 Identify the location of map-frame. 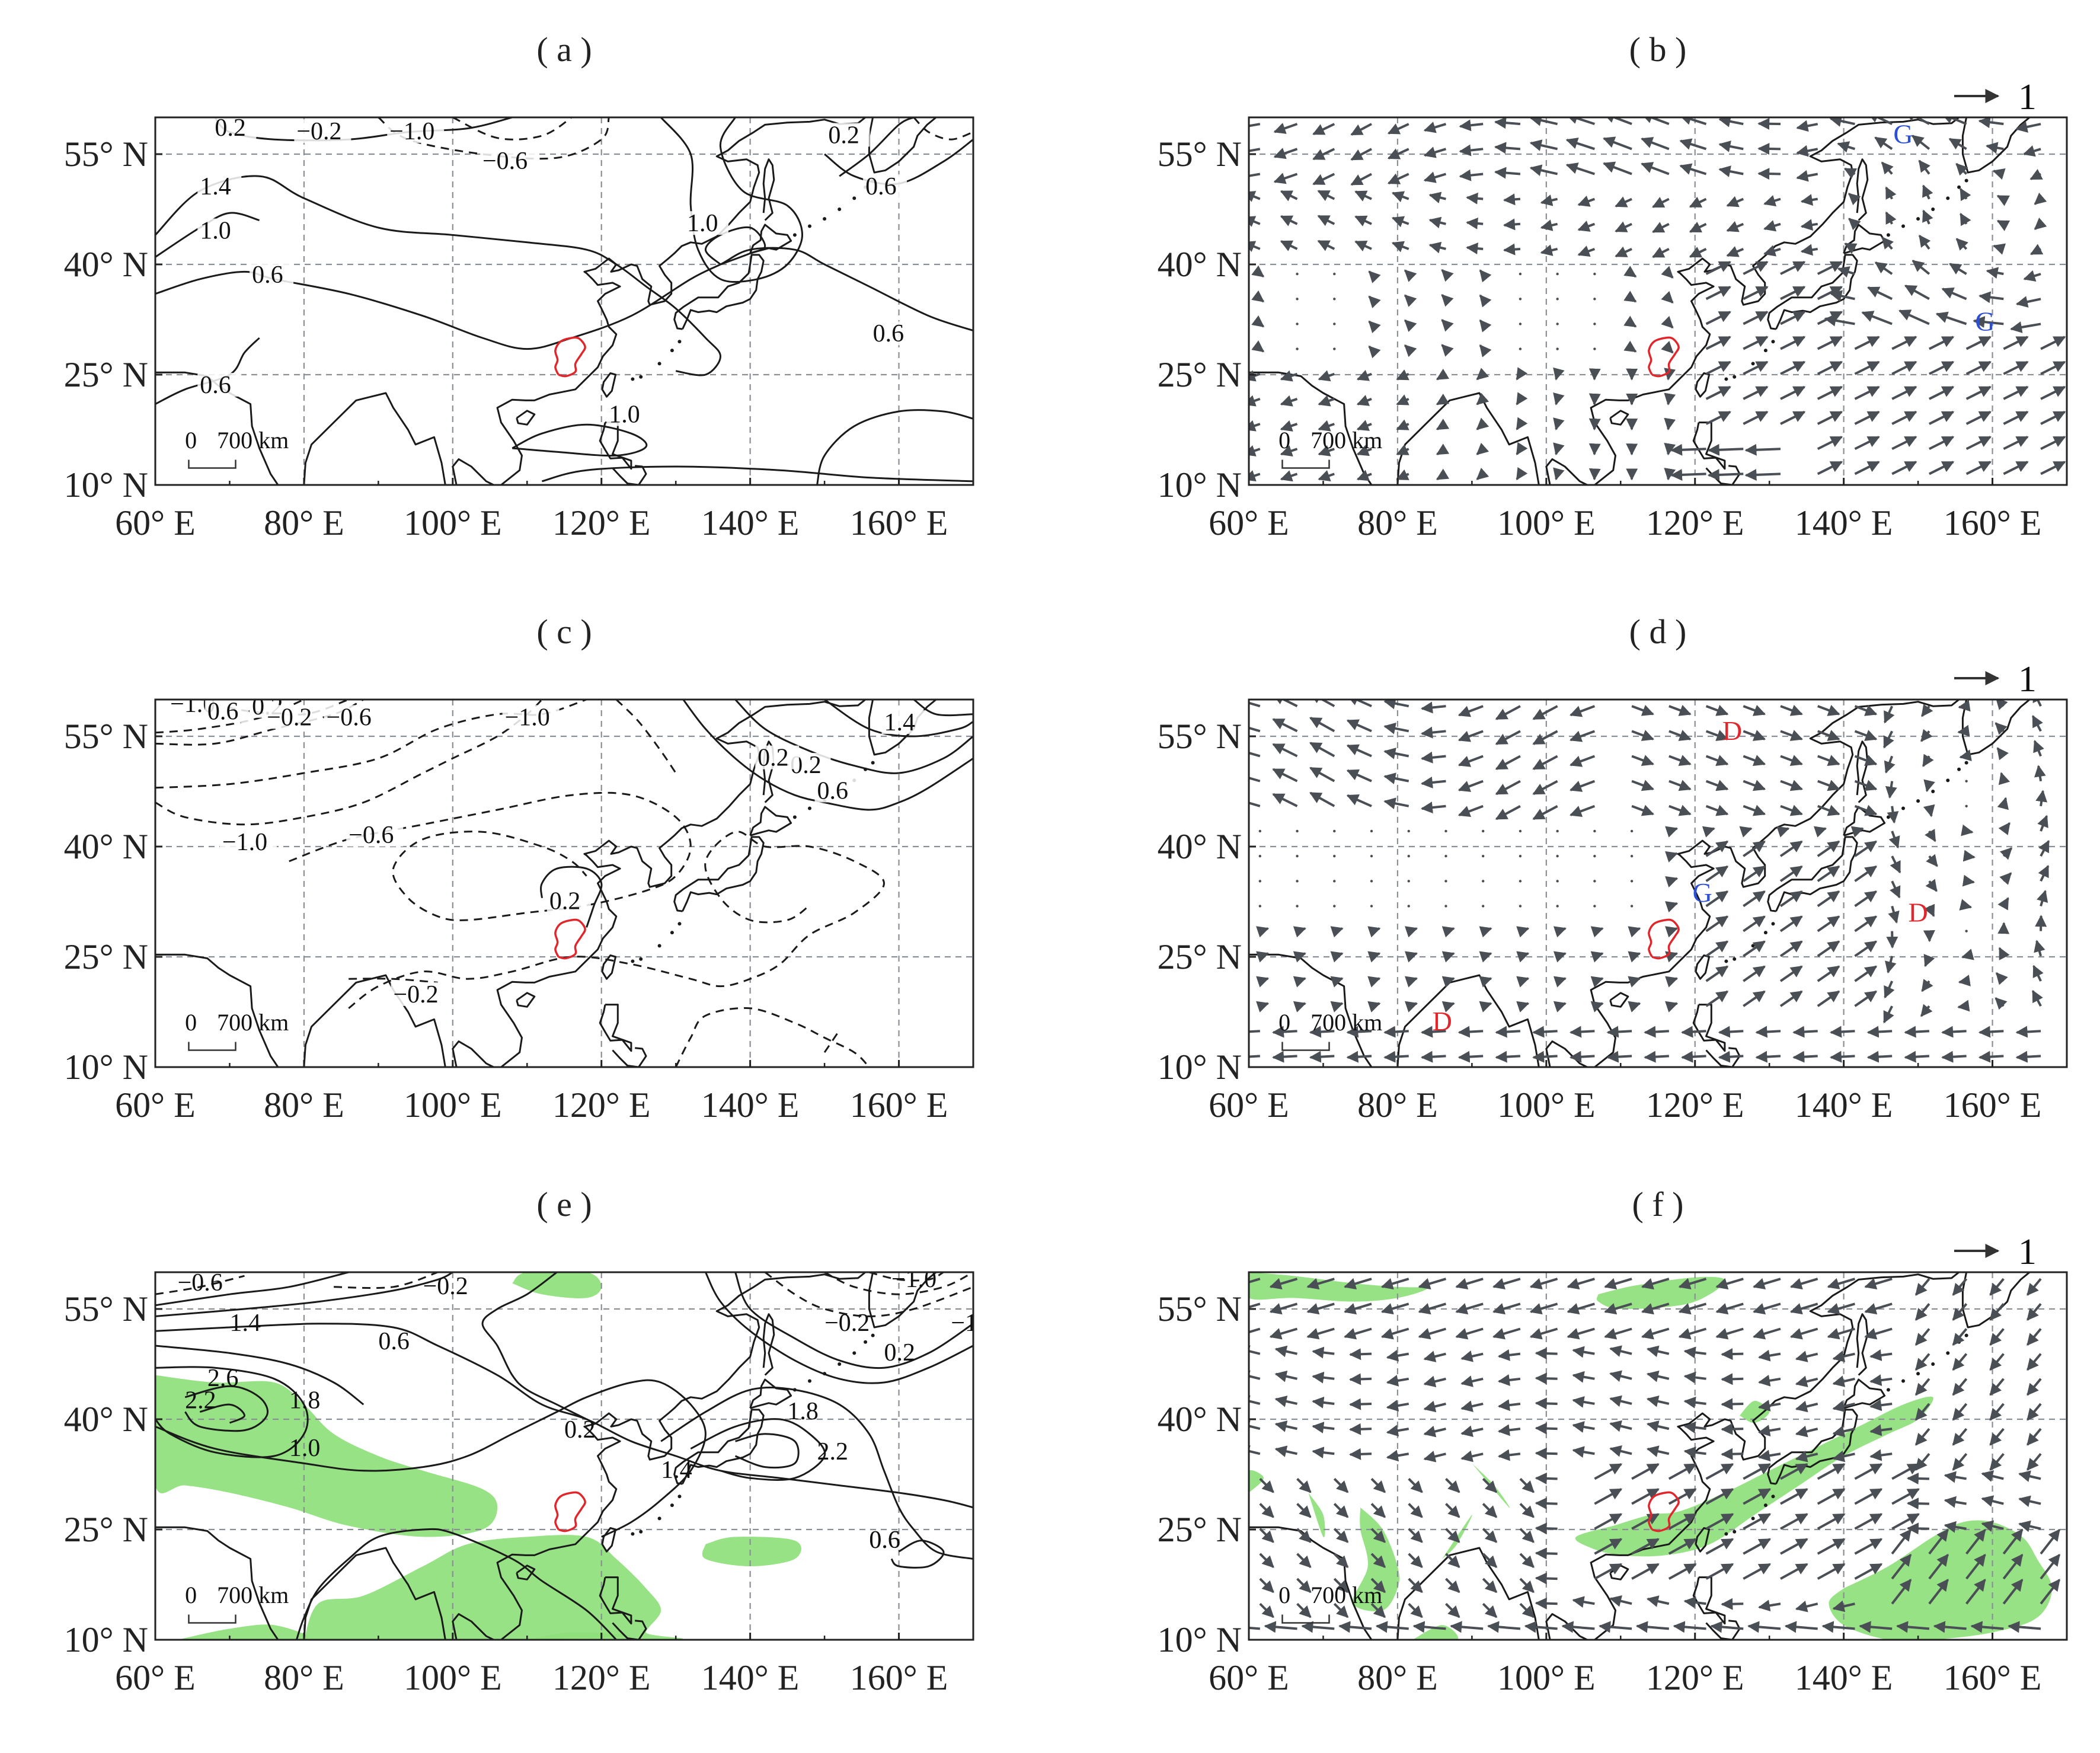
(564, 301).